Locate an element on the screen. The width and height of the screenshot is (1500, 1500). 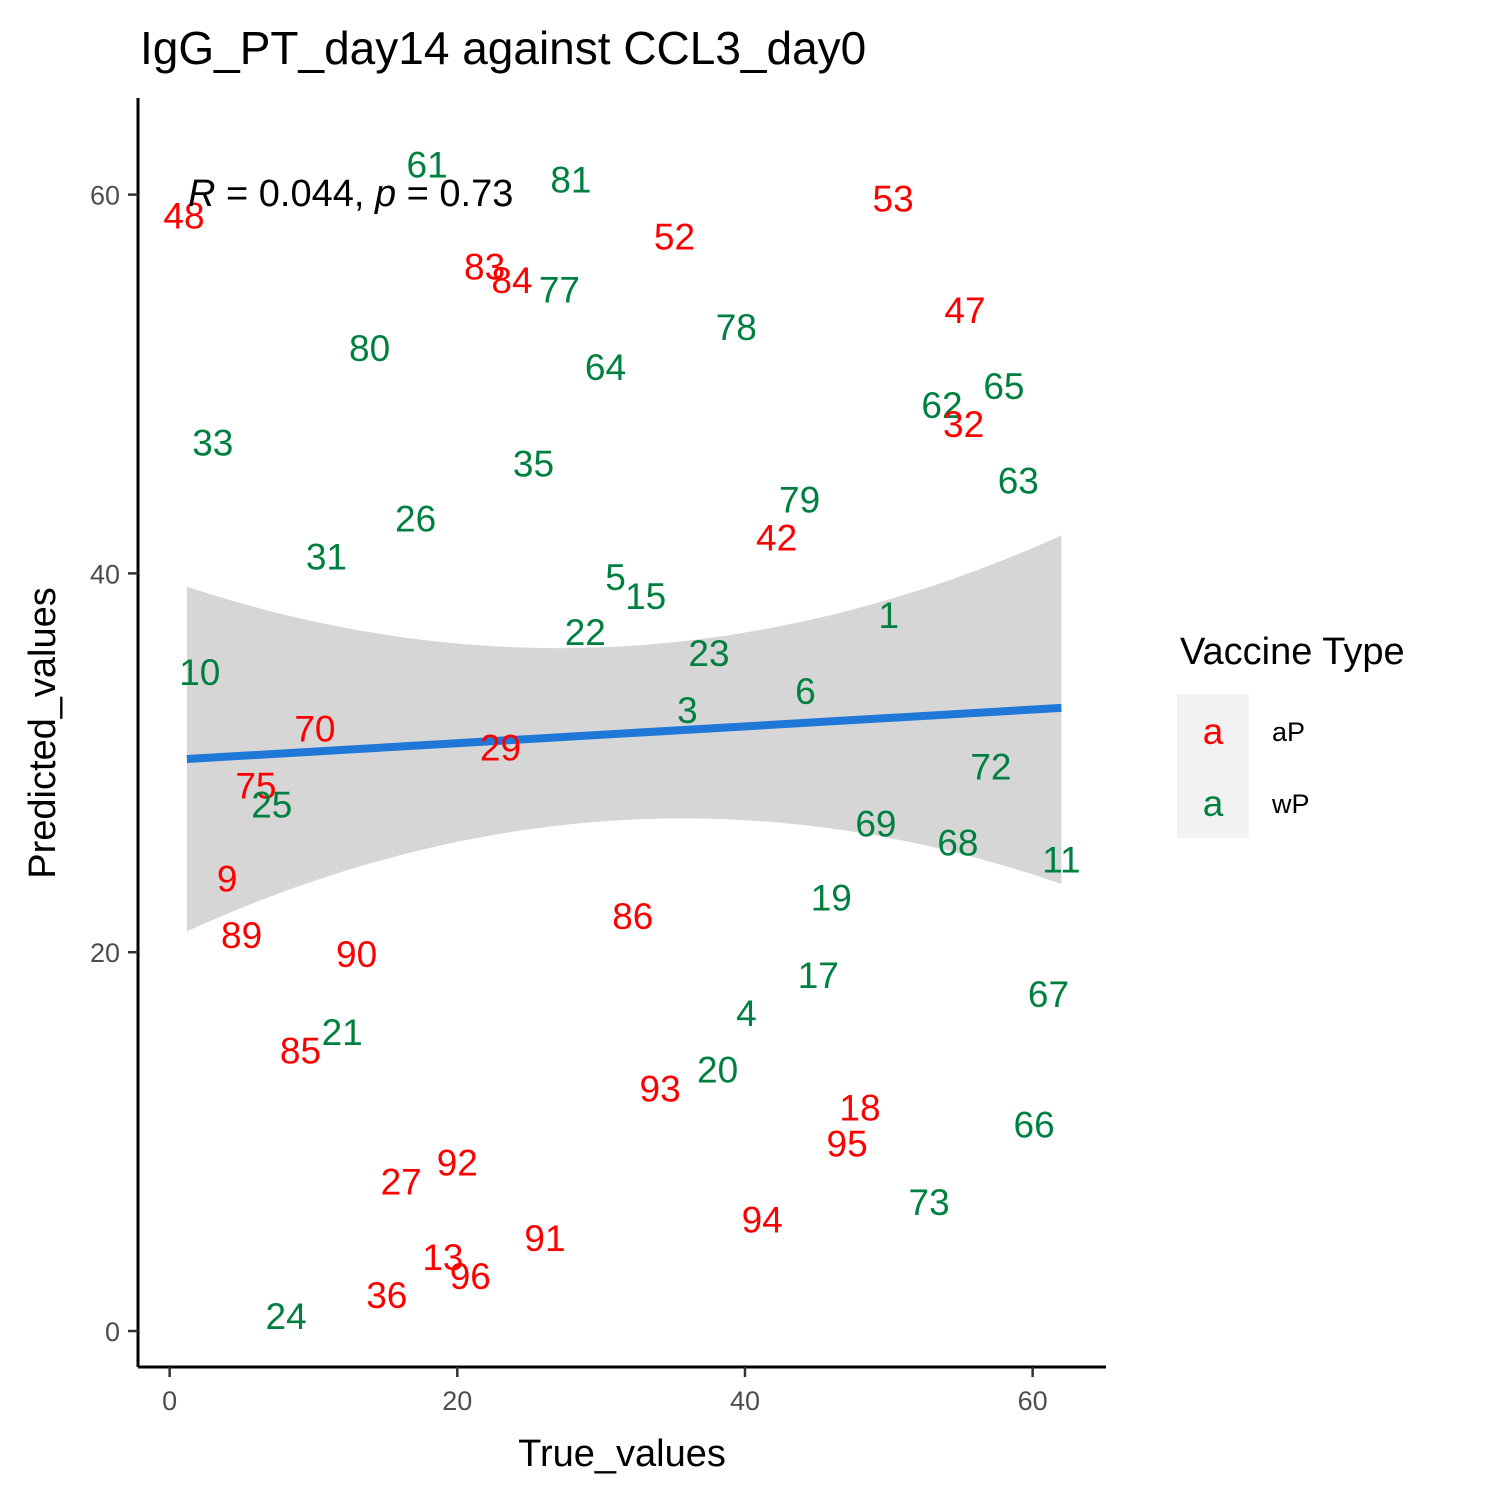
point-label-47: 47 is located at coordinates (964, 310).